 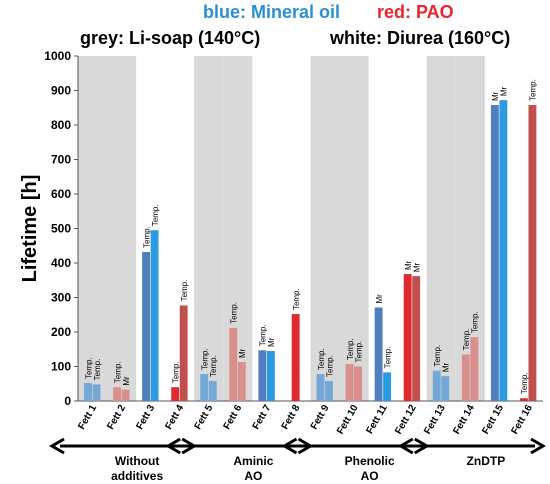 I want to click on x-tick-label: Fett 15, so click(x=493, y=420).